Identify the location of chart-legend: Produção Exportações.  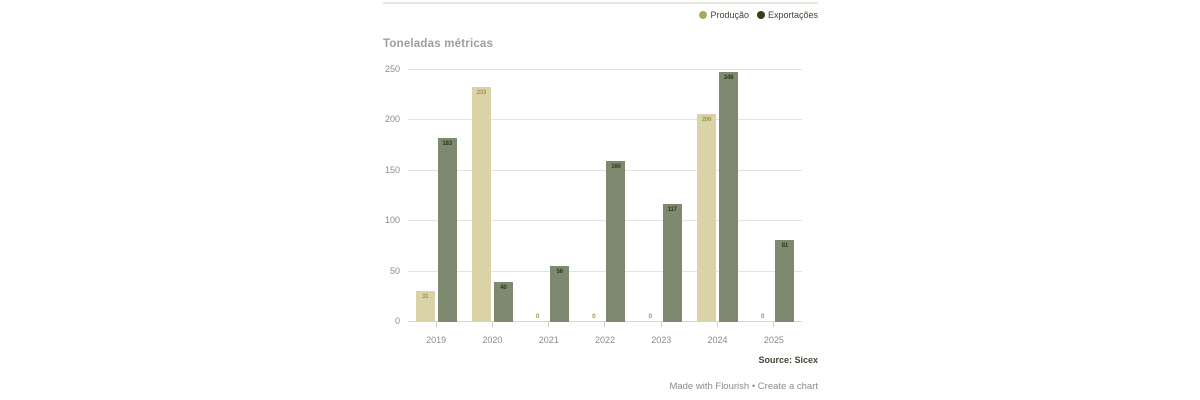
(758, 15).